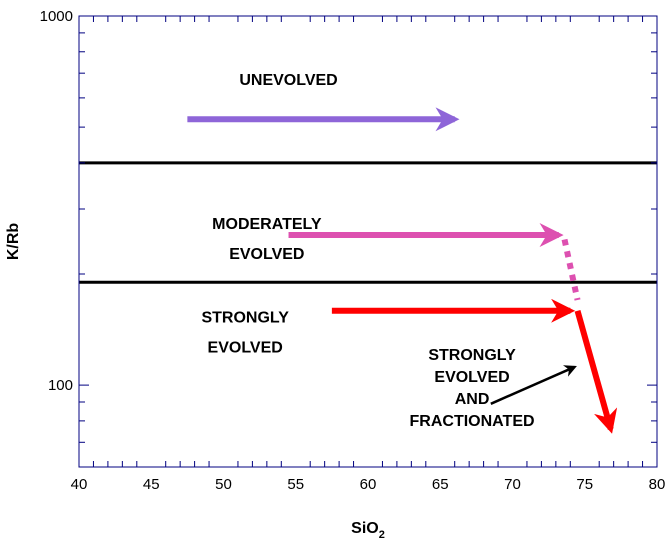  What do you see at coordinates (267, 239) in the screenshot?
I see `field-label: MODERATELY EVOLVED` at bounding box center [267, 239].